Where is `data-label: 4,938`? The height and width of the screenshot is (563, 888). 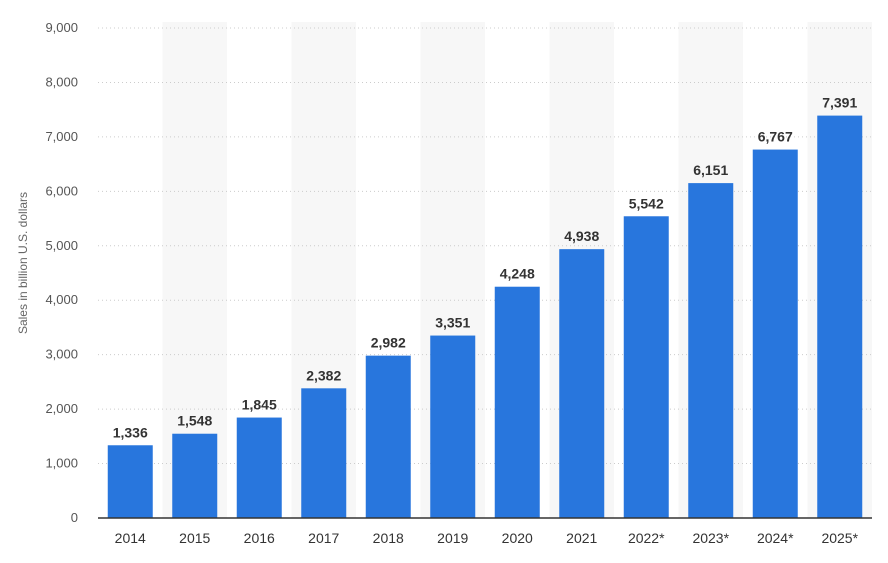 data-label: 4,938 is located at coordinates (581, 236).